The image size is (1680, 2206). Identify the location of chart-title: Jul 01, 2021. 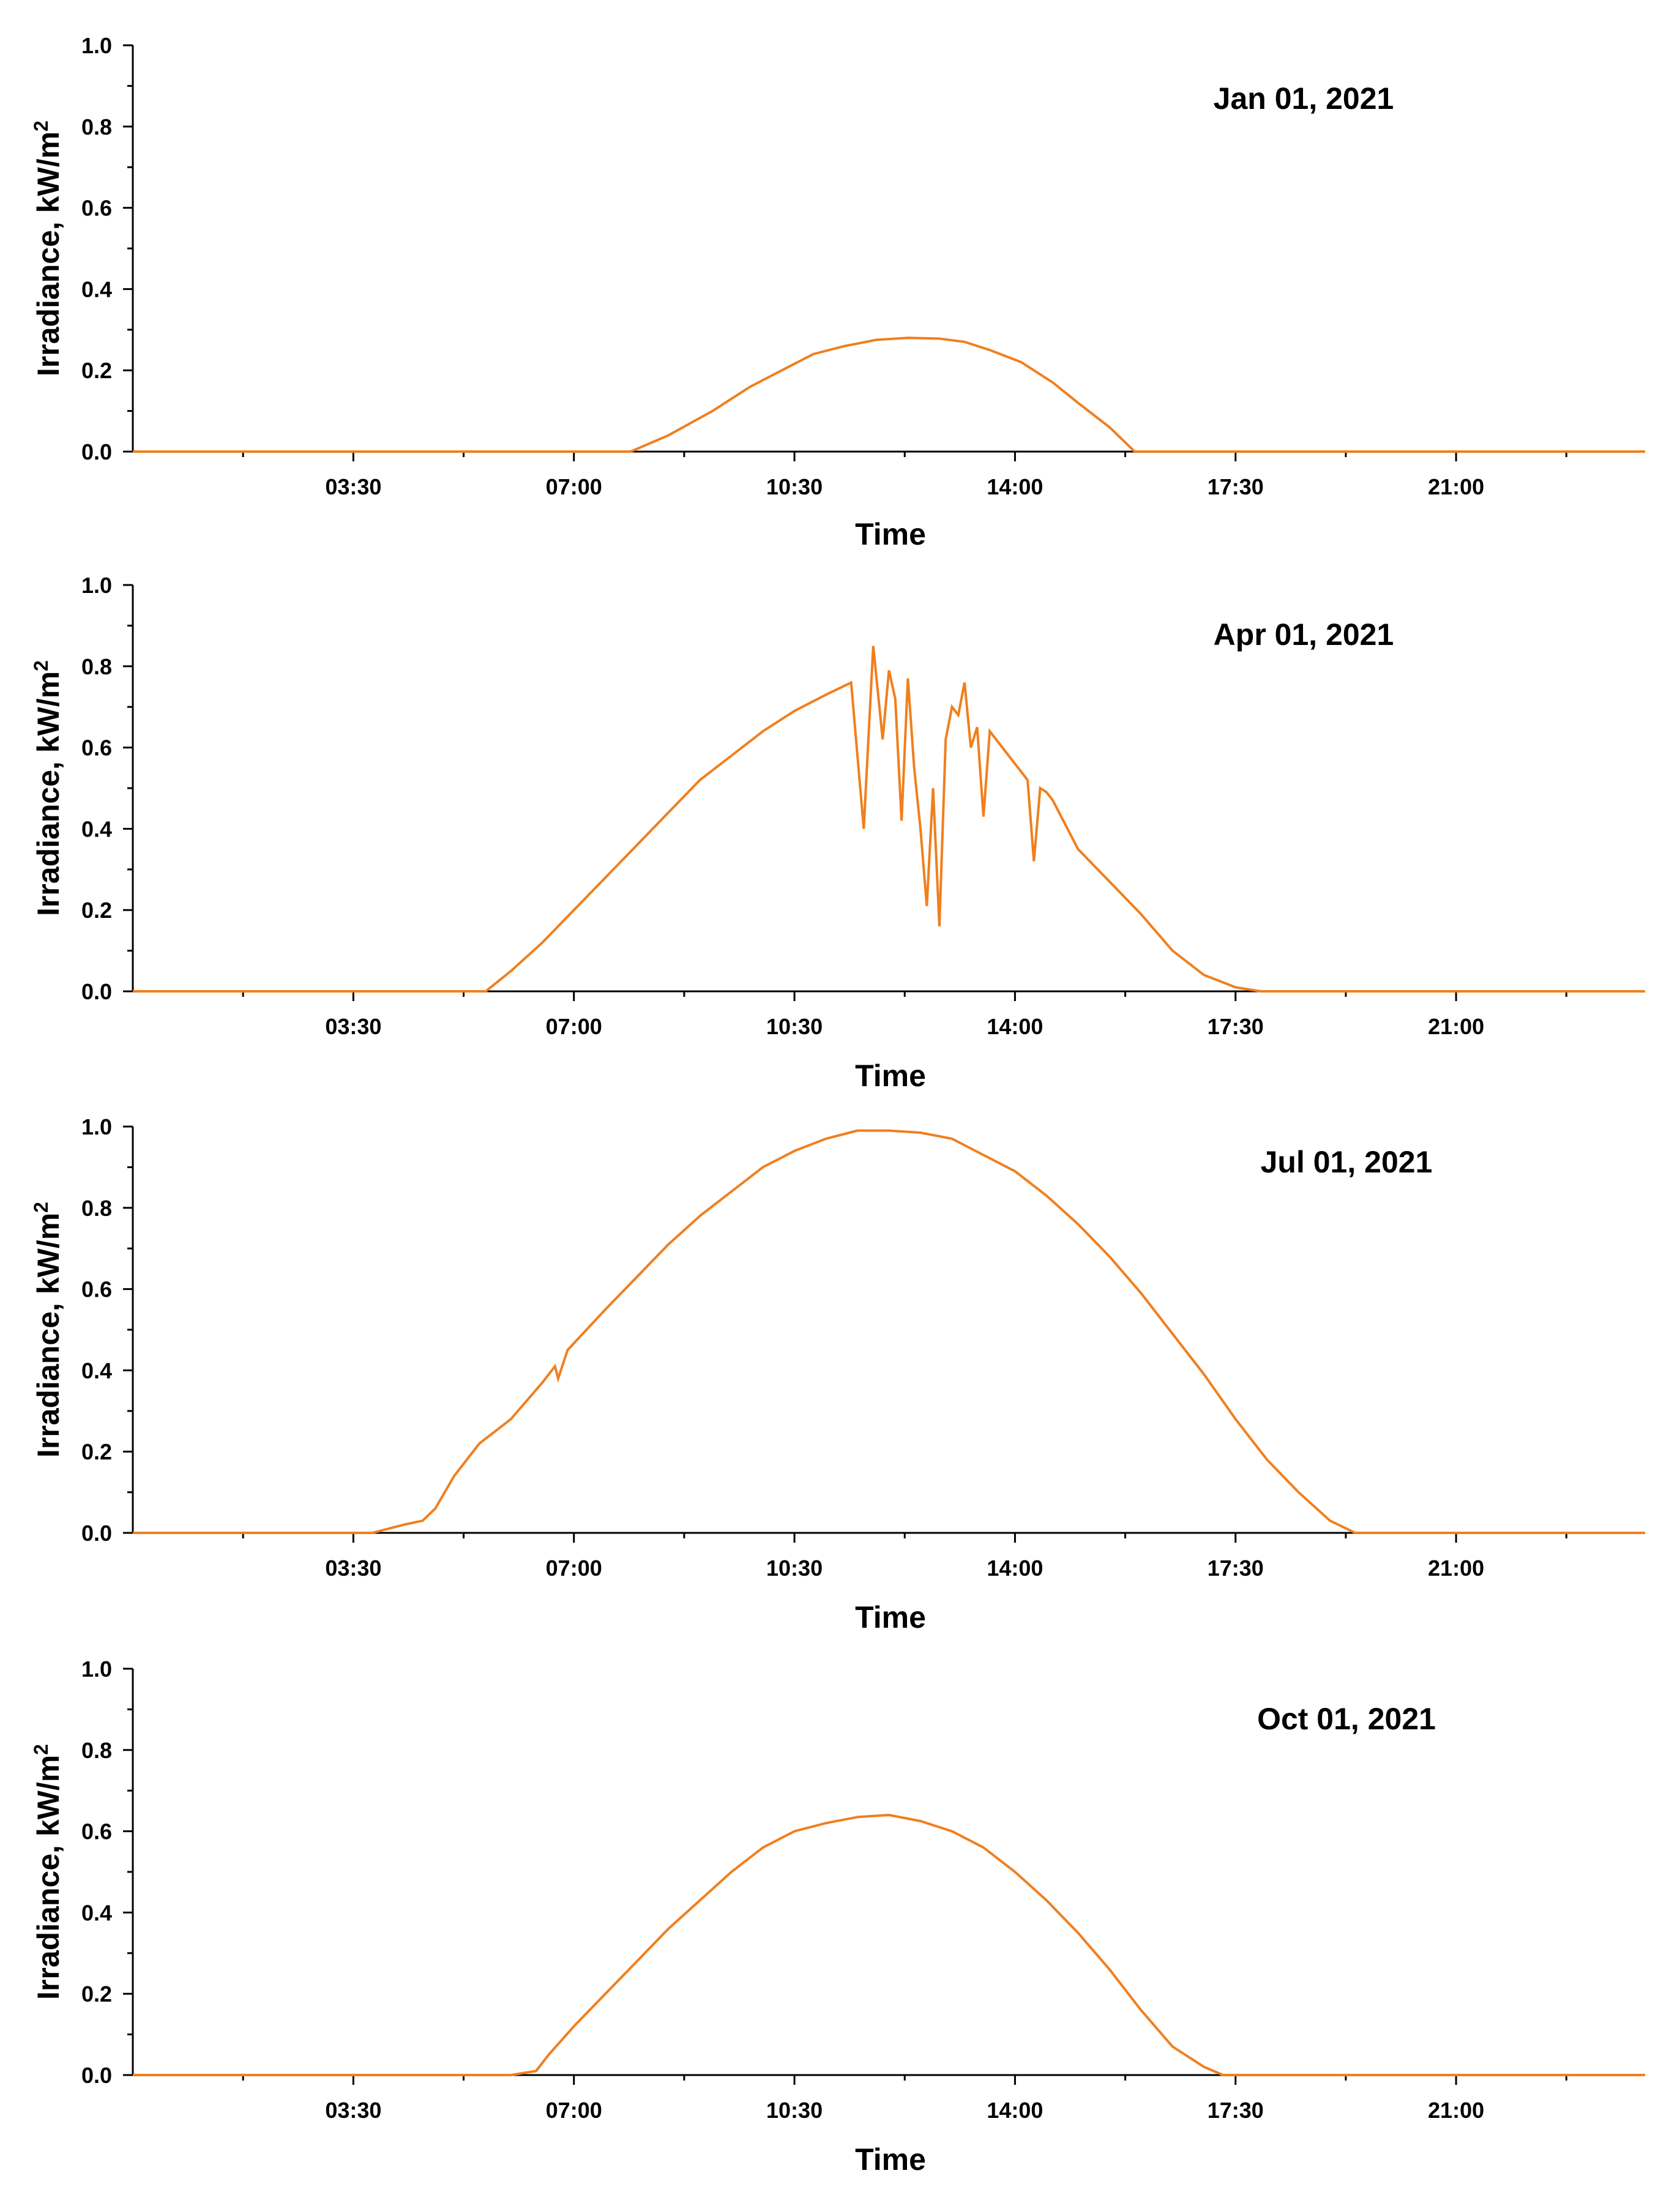
(1347, 1162).